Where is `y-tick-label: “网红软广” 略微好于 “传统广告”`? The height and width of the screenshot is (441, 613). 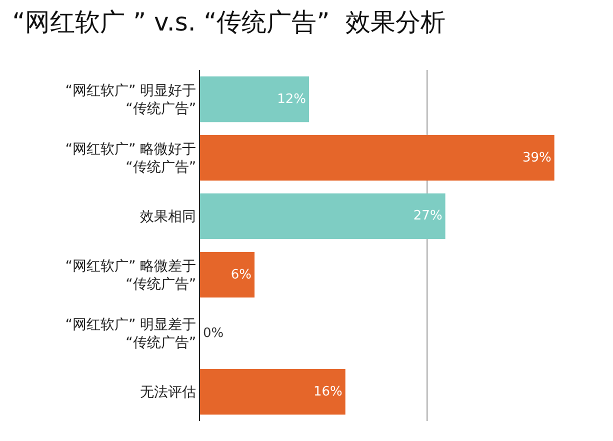
y-tick-label: “网红软广” 略微好于 “传统广告” is located at coordinates (130, 159).